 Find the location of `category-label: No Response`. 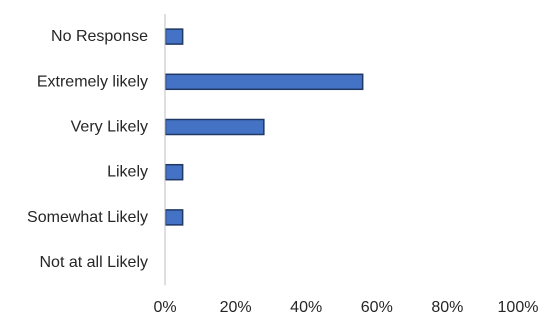

category-label: No Response is located at coordinates (99, 36).